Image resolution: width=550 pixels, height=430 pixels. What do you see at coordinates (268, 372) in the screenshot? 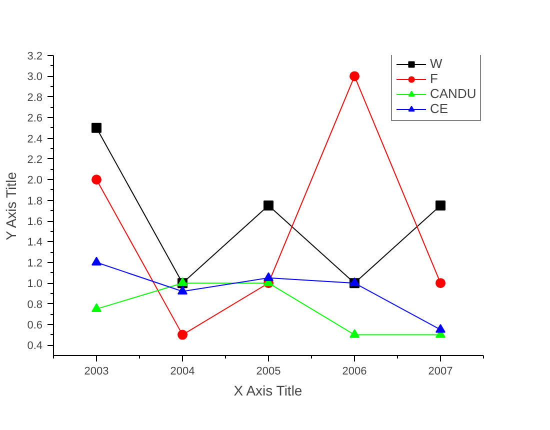
I see `x-tick-label: 2005` at bounding box center [268, 372].